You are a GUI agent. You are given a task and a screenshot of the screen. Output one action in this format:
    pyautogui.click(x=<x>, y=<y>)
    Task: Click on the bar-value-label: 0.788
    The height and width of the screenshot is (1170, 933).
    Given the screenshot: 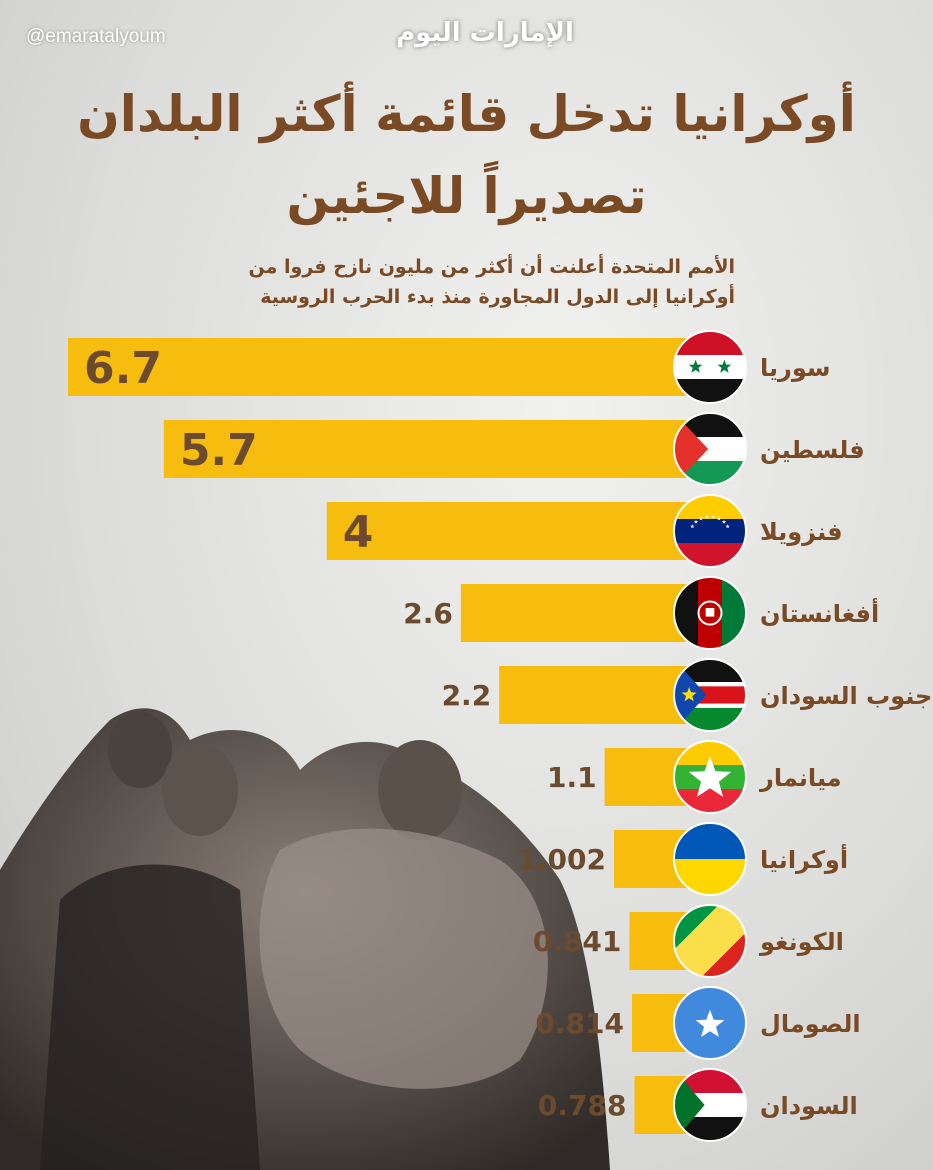 What is the action you would take?
    pyautogui.click(x=582, y=1105)
    